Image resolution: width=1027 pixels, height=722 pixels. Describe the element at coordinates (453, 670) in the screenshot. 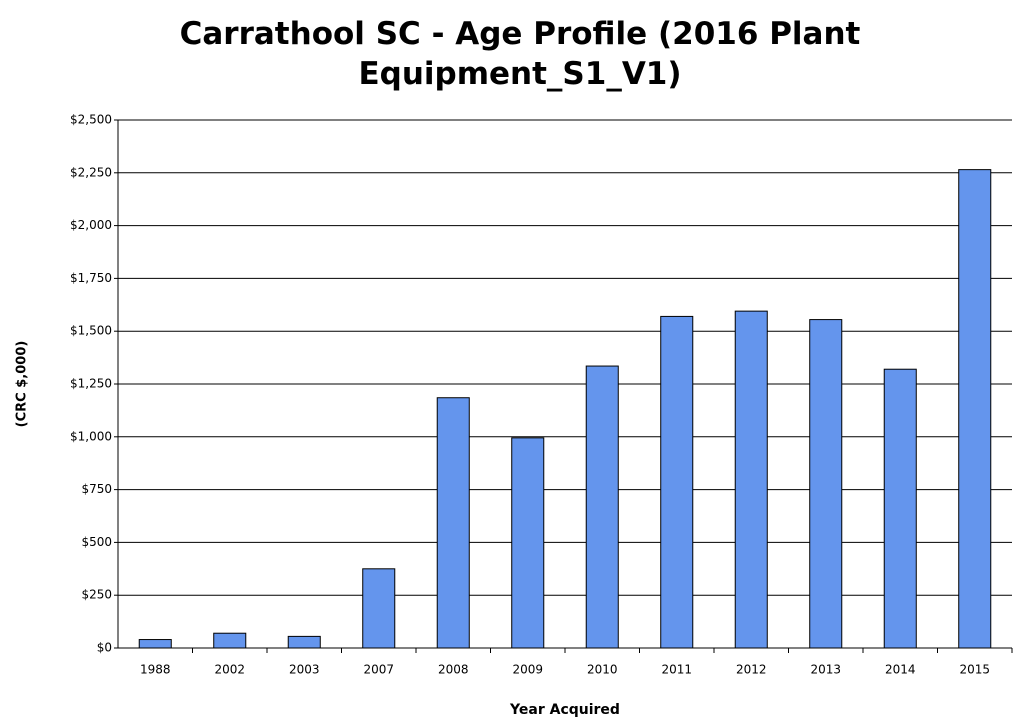

I see `x-tick-label: 2008` at that location.